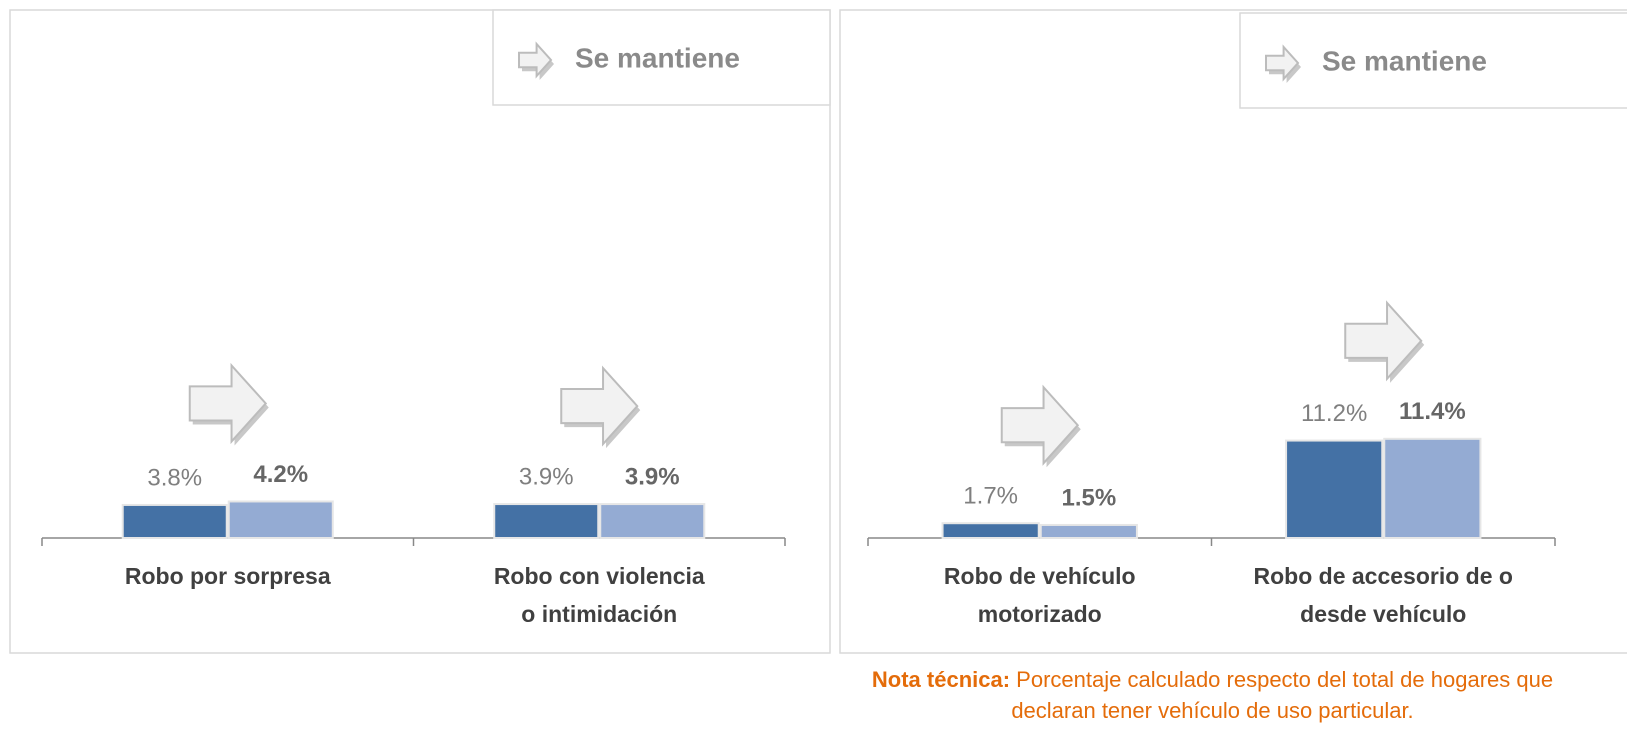  I want to click on x-tick-label-line: Robo por sorpresa, so click(228, 576).